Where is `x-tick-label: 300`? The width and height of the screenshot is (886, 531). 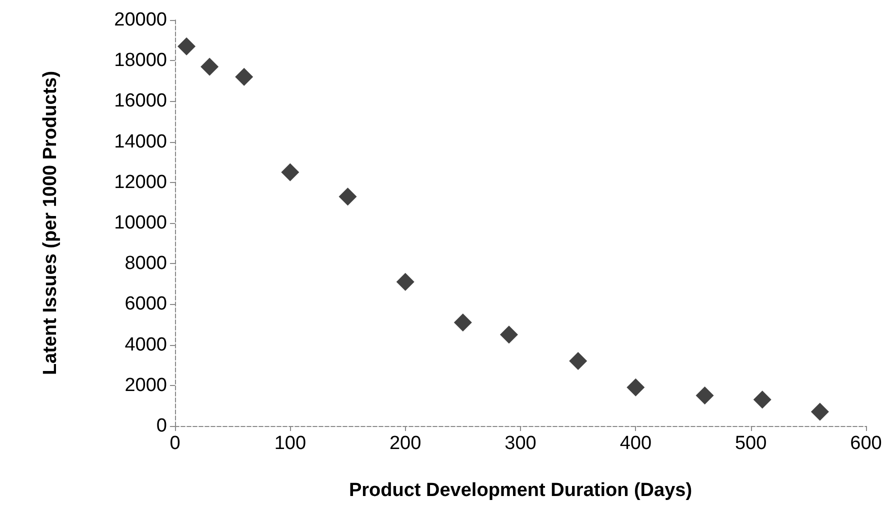
x-tick-label: 300 is located at coordinates (520, 443).